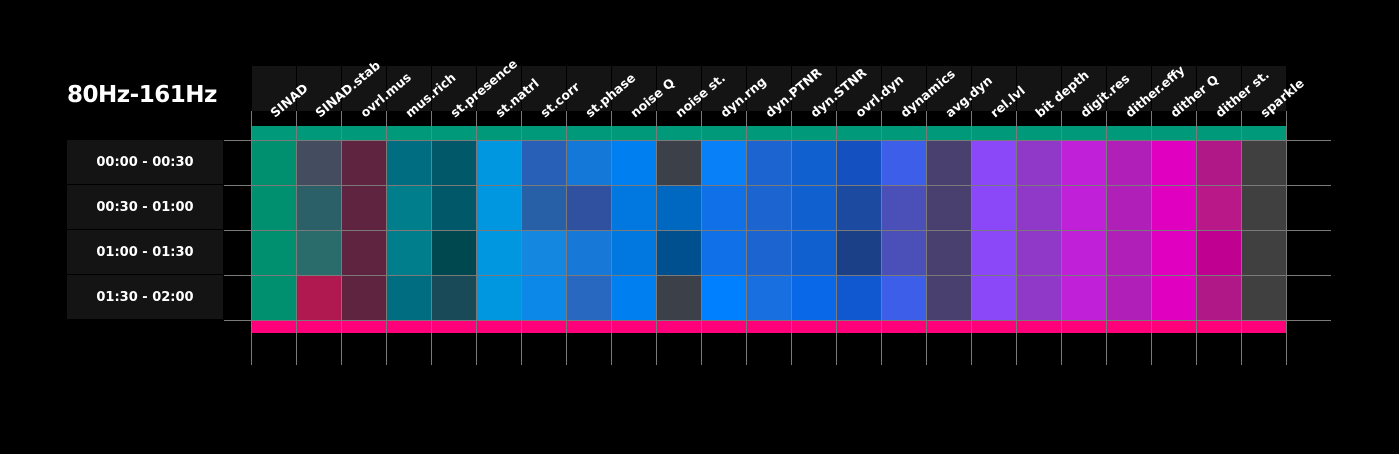 This screenshot has width=1399, height=454. What do you see at coordinates (768, 326) in the screenshot?
I see `bottom-strip` at bounding box center [768, 326].